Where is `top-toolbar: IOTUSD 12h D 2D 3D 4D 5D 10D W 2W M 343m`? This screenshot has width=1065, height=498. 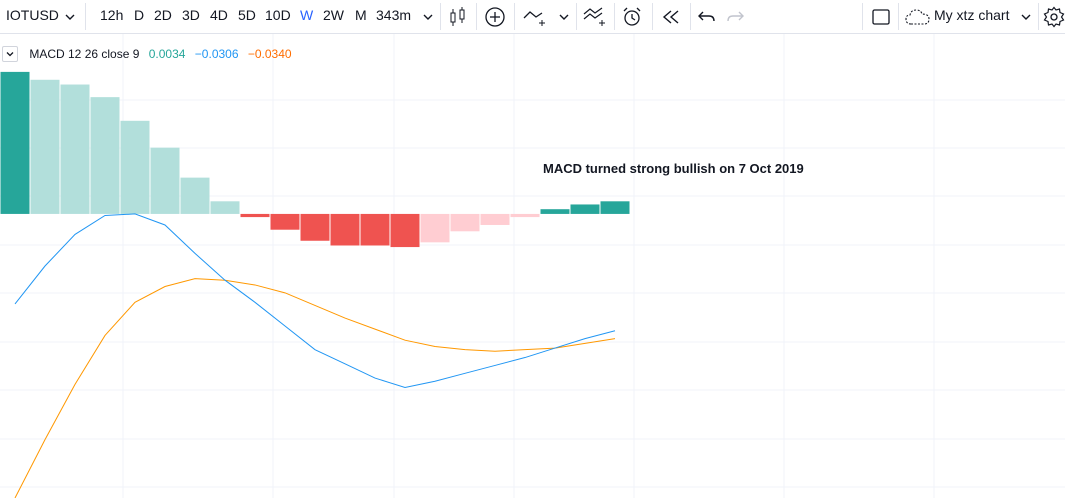
top-toolbar: IOTUSD 12h D 2D 3D 4D 5D 10D W 2W M 343m is located at coordinates (532, 17).